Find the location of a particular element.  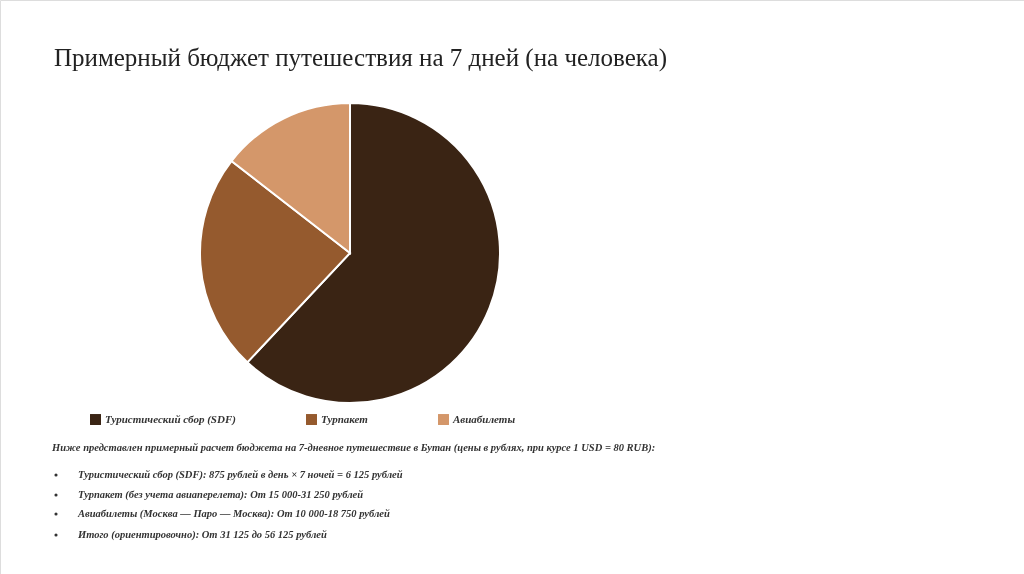

text: Турпакет (без учета авиаперелета): От 15 000-31 250 рублей is located at coordinates (221, 495).